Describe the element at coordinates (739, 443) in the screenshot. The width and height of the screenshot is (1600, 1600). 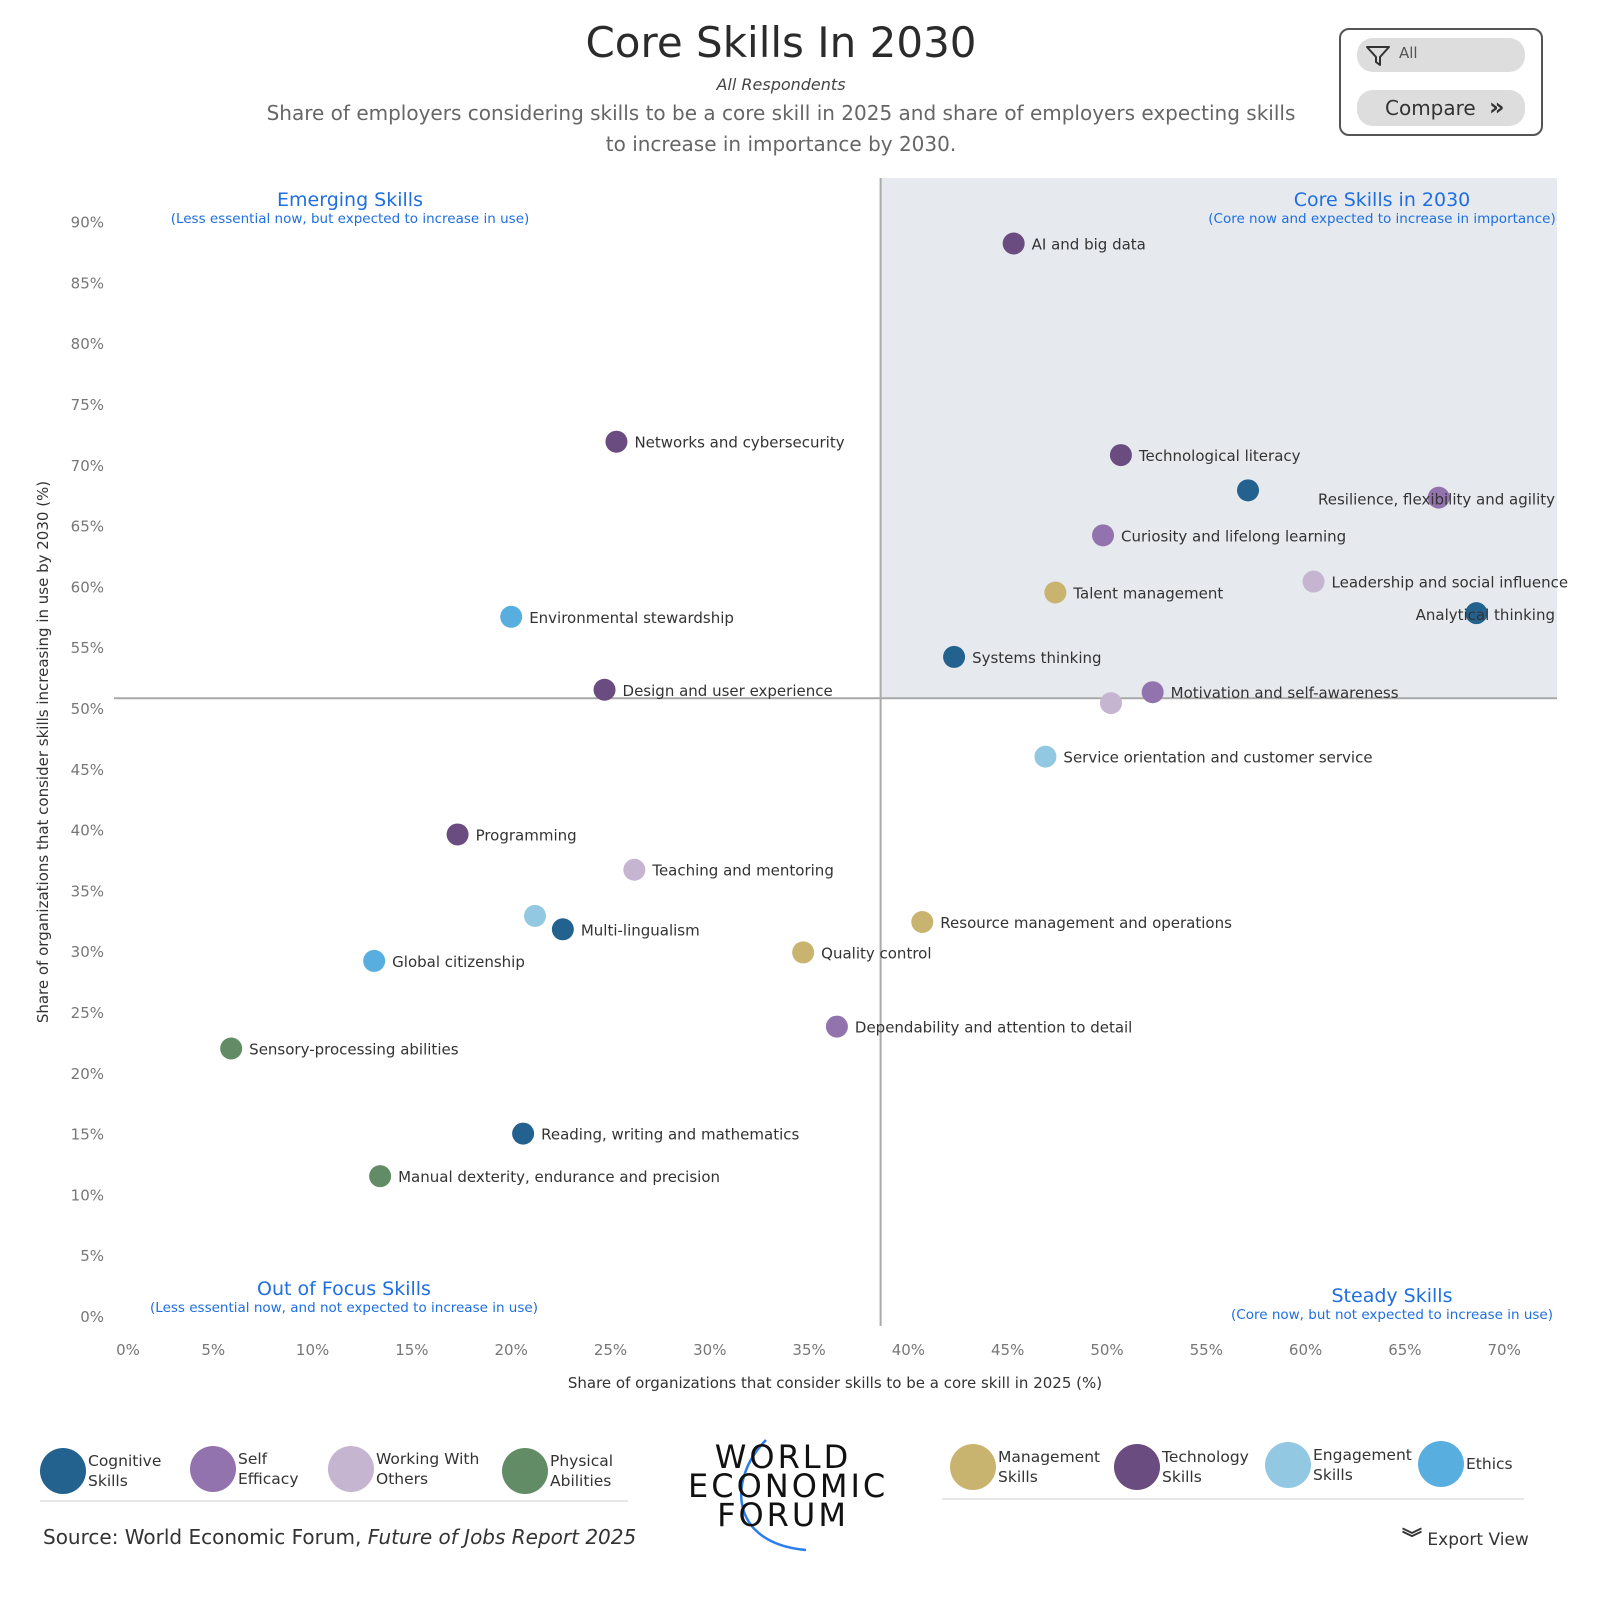
I see `data-label: Networks and cybersecurity` at that location.